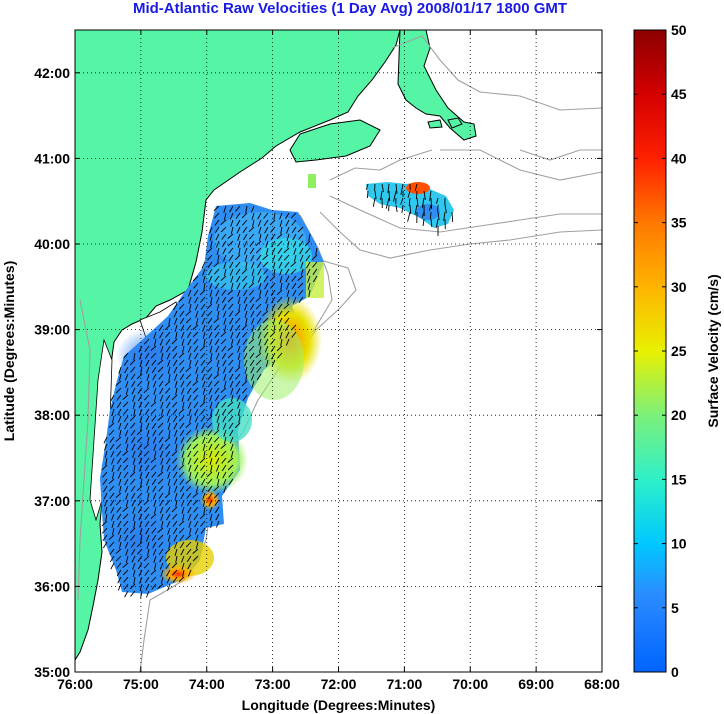  Describe the element at coordinates (52, 330) in the screenshot. I see `lat-tick-label: 39:00` at that location.